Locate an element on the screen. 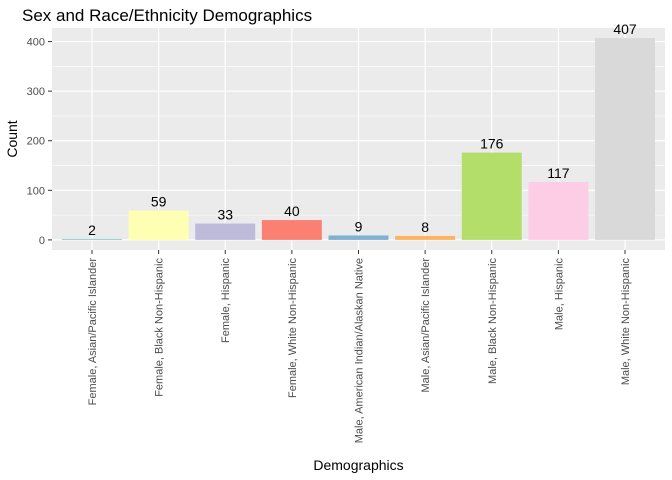 This screenshot has height=480, width=672. x-tick-label: Male, Asian/Pacific Islander is located at coordinates (426, 325).